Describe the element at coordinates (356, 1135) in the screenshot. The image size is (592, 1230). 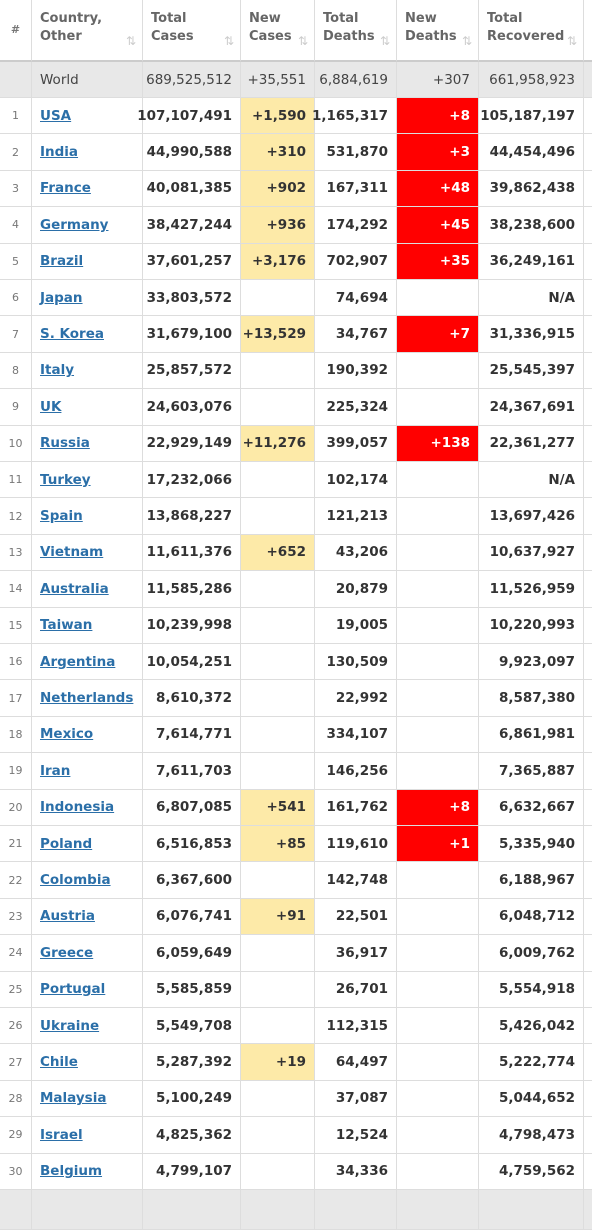
I see `cell: 12,524` at that location.